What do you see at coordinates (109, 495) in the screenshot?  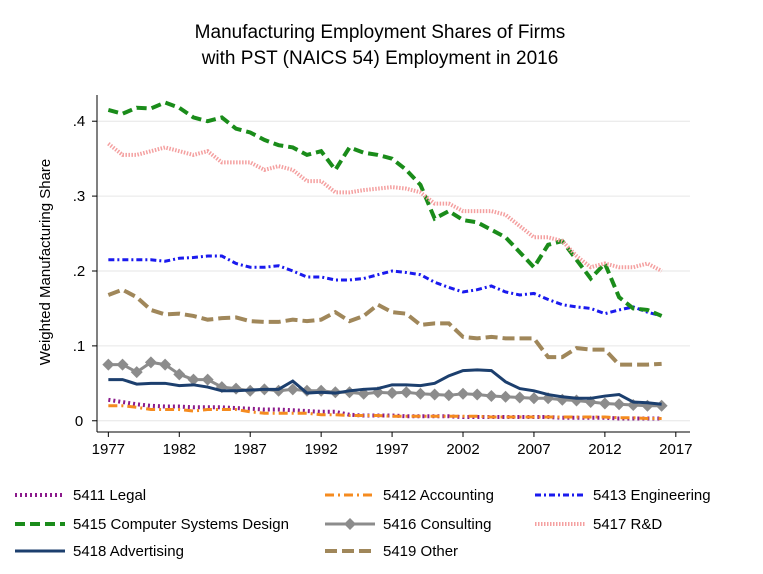 I see `legend-label: 5411 Legal` at bounding box center [109, 495].